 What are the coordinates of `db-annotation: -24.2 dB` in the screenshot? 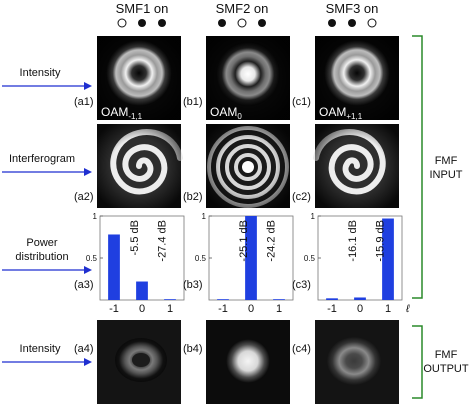 It's located at (272, 241).